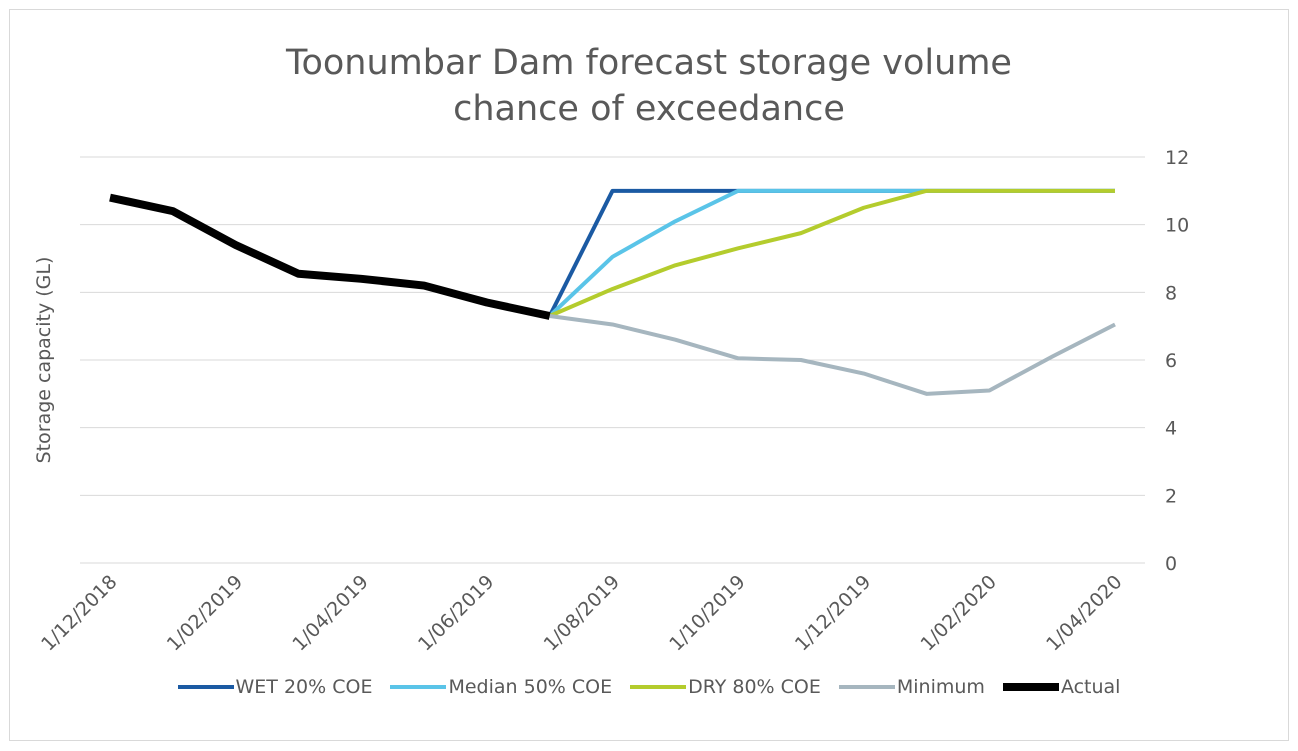  Describe the element at coordinates (1177, 158) in the screenshot. I see `y-tick-label: 12` at that location.